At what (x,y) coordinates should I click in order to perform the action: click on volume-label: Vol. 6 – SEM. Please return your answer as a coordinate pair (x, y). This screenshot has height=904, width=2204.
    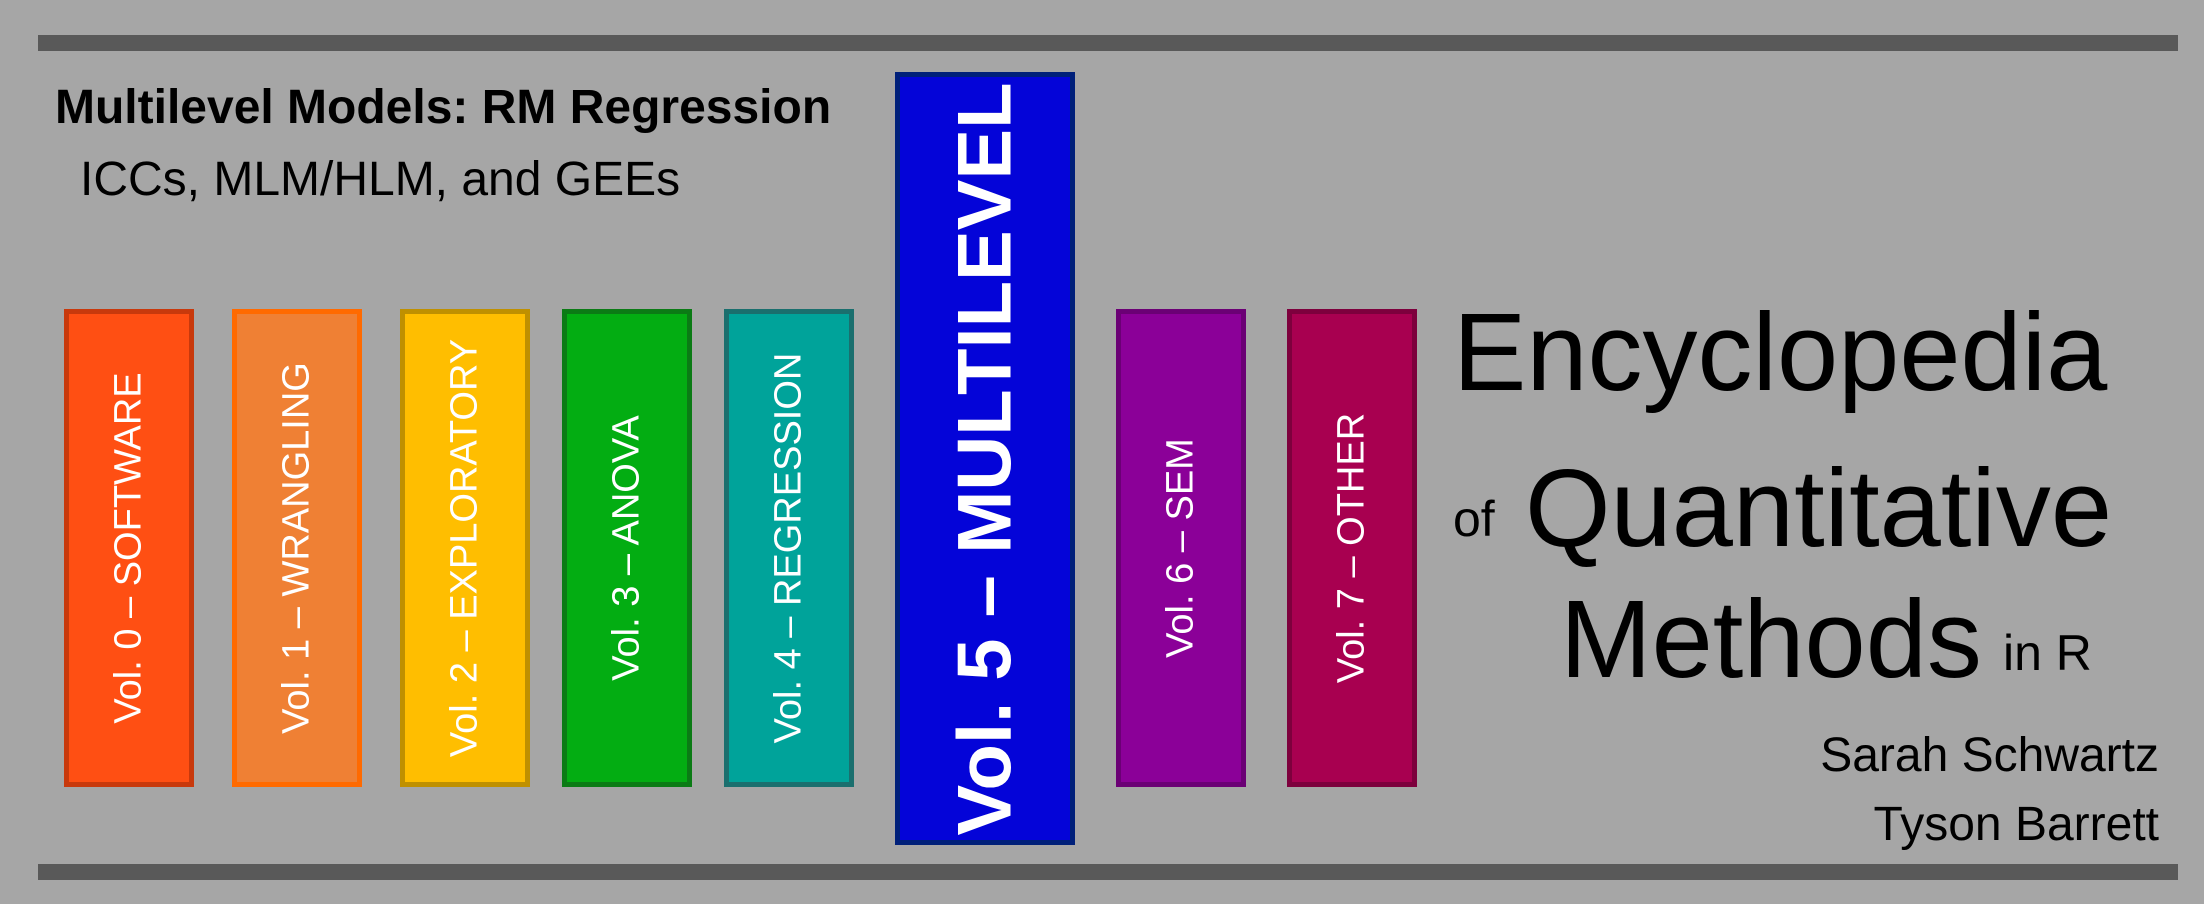
    Looking at the image, I should click on (1180, 548).